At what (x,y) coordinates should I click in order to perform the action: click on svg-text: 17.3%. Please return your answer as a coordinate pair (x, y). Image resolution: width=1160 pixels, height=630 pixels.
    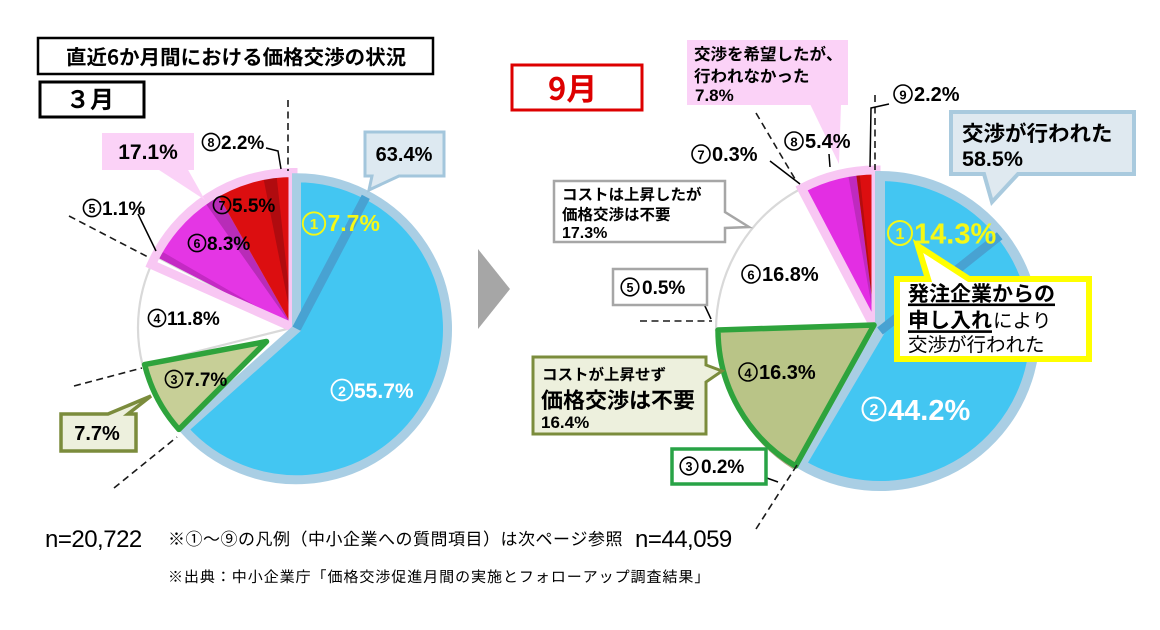
    Looking at the image, I should click on (584, 233).